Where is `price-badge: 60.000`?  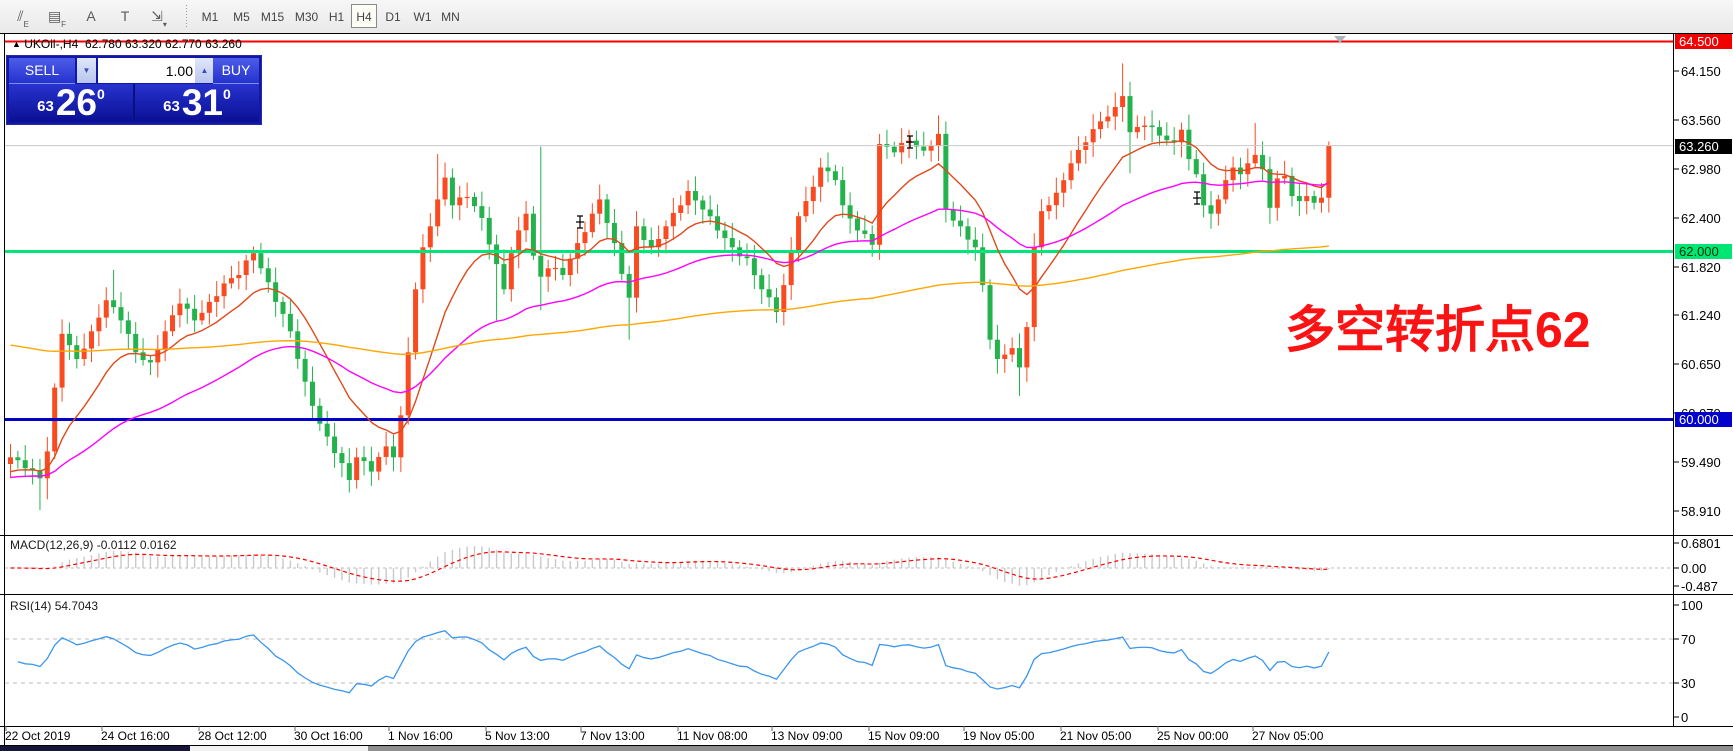
price-badge: 60.000 is located at coordinates (1703, 419).